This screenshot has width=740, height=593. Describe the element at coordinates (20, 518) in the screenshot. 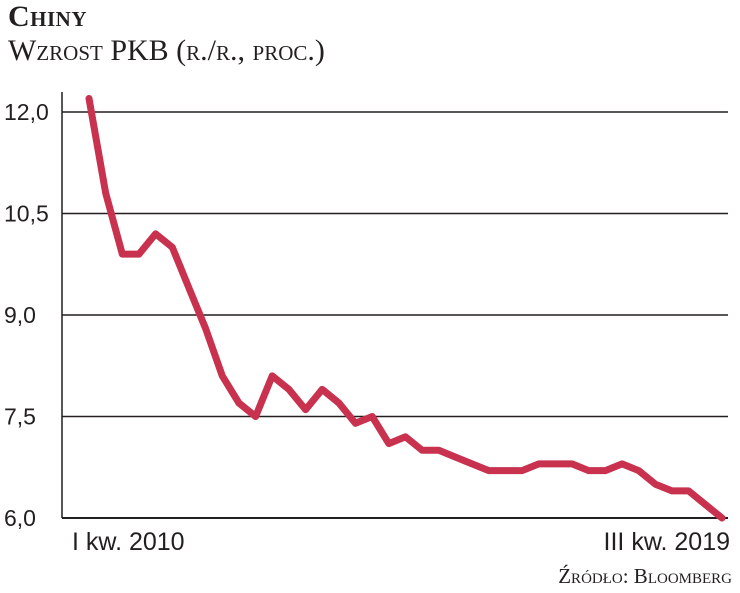

I see `y-tick-label: 6,0` at that location.